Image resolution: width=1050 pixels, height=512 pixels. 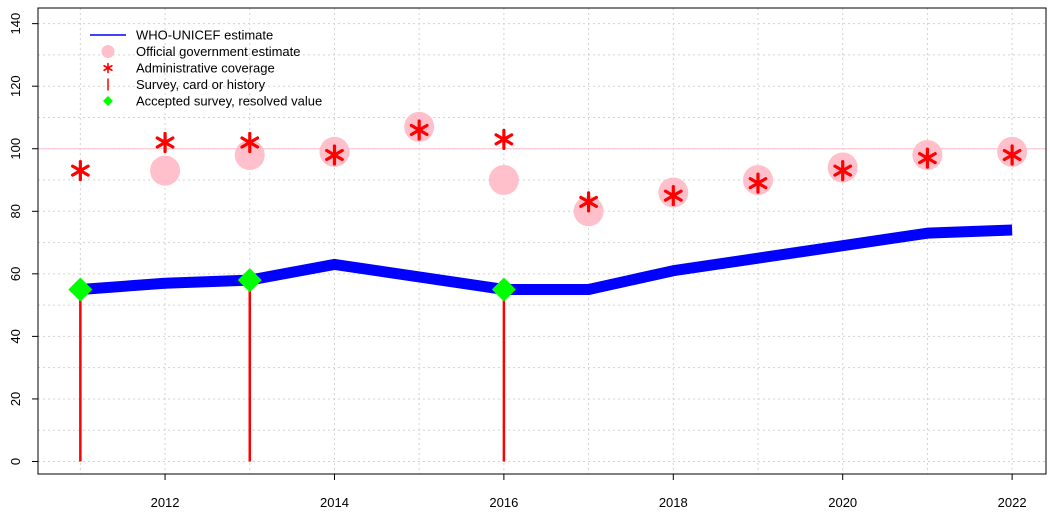 What do you see at coordinates (1012, 502) in the screenshot?
I see `x-tick-label: 2022` at bounding box center [1012, 502].